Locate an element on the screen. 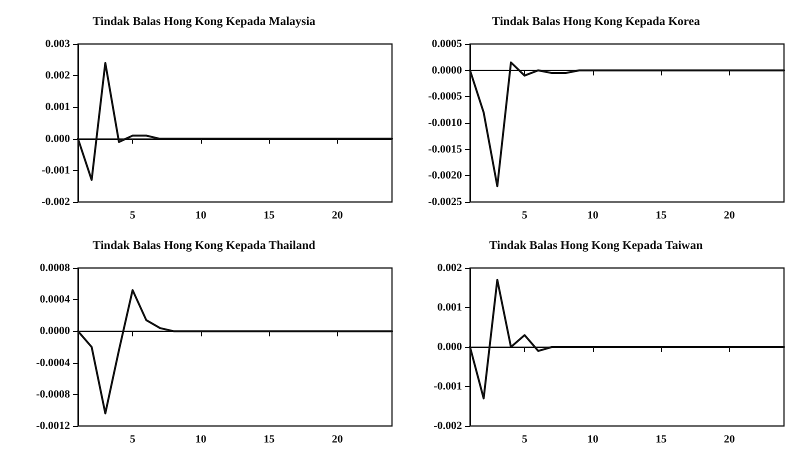 The height and width of the screenshot is (464, 801). chart-title: Tindak Balas Hong Kong Kepada Taiwan is located at coordinates (596, 245).